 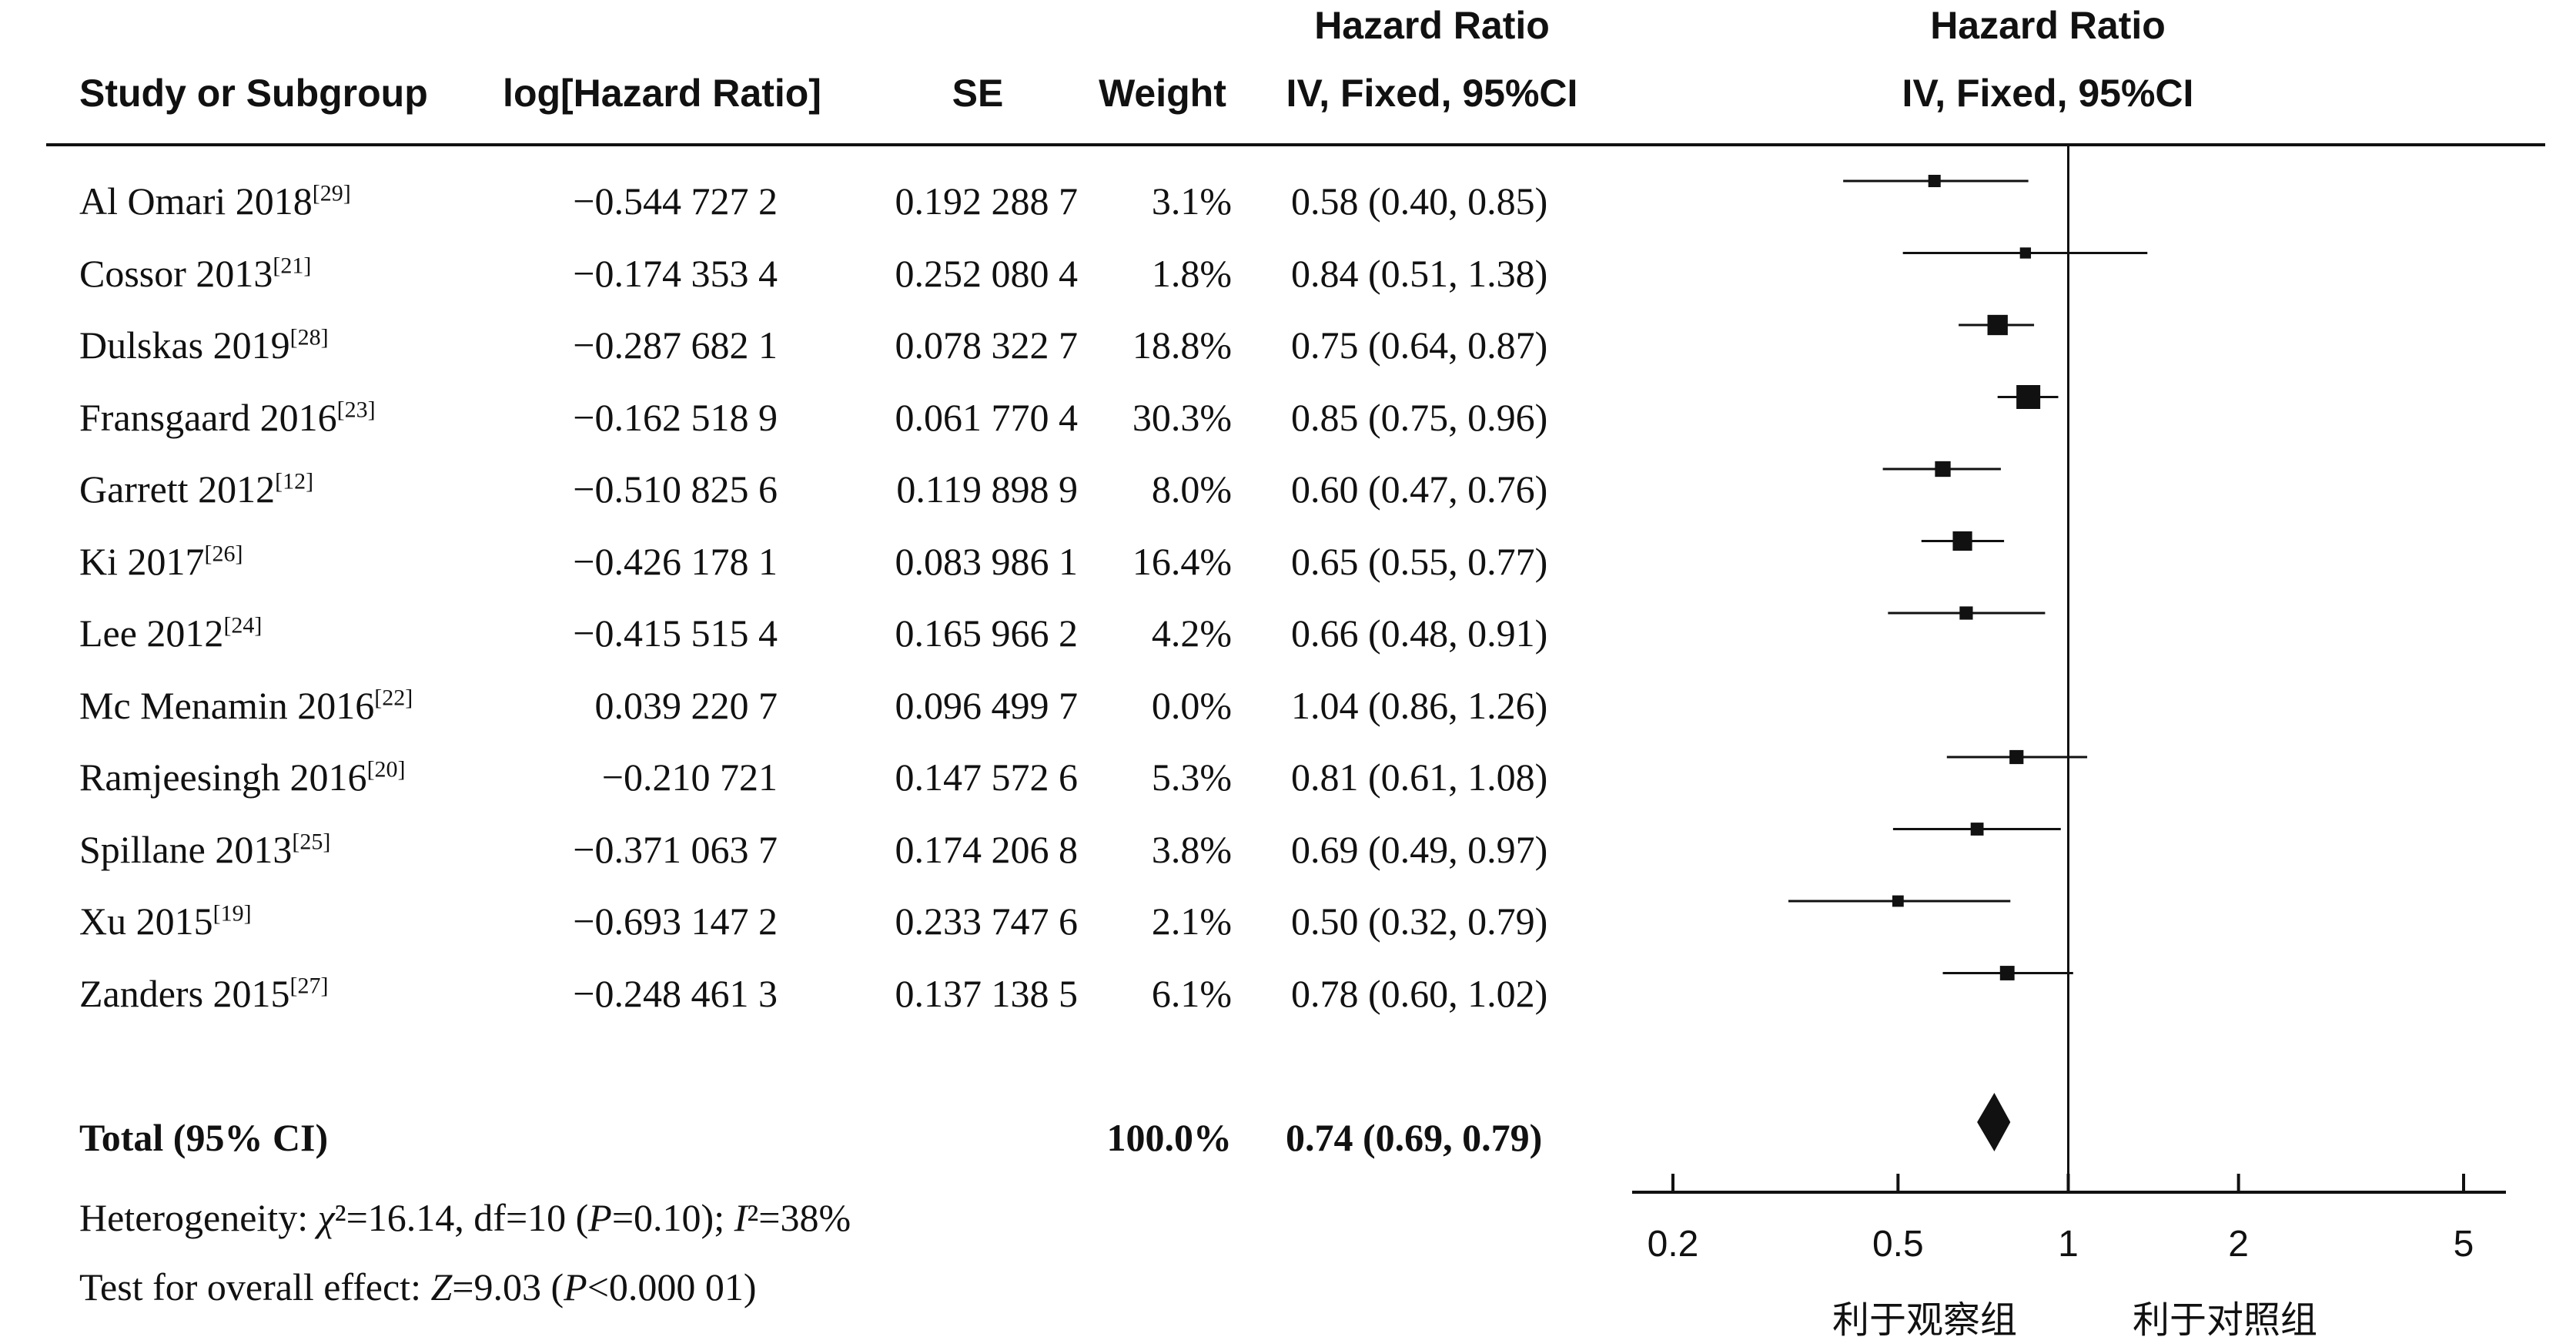 What do you see at coordinates (2048, 93) in the screenshot?
I see `header-plot-method: IV, Fixed, 95%CI` at bounding box center [2048, 93].